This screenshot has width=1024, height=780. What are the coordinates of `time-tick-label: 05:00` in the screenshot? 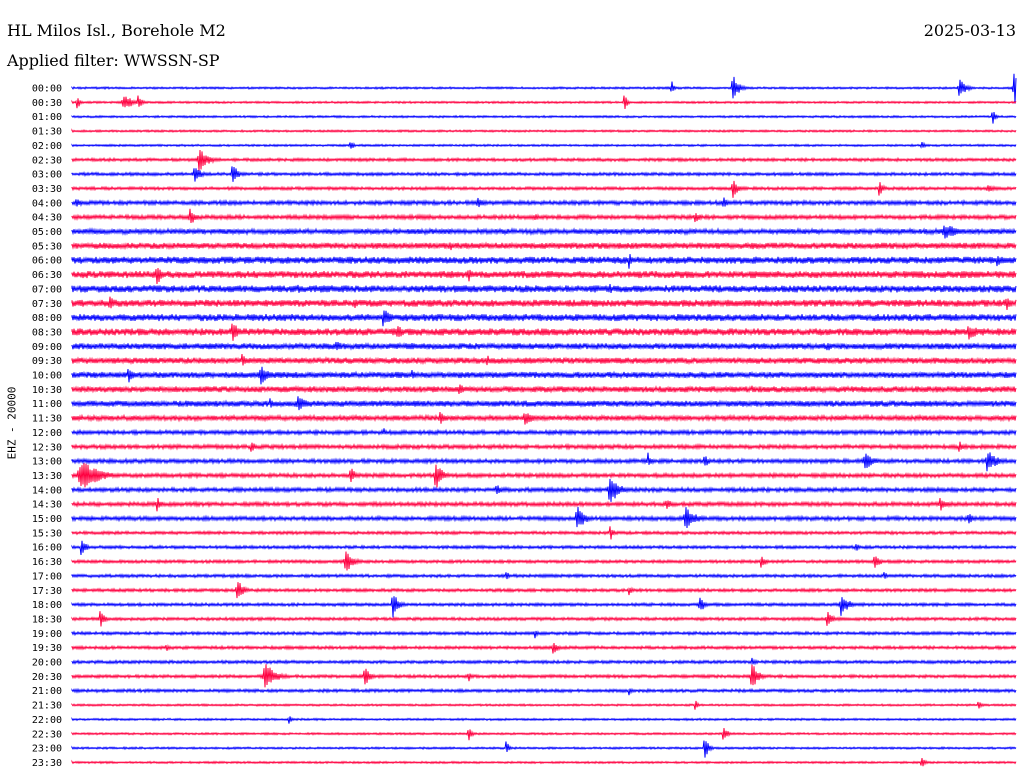 It's located at (47, 232).